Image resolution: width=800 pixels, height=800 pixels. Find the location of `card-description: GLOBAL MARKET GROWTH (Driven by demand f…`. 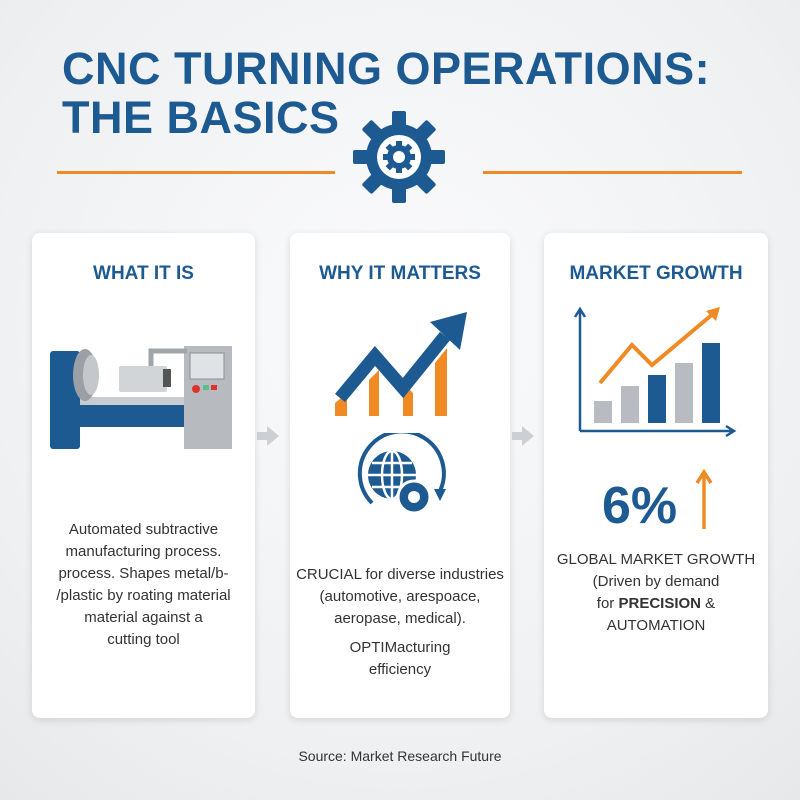

card-description: GLOBAL MARKET GROWTH (Driven by demand f… is located at coordinates (656, 593).